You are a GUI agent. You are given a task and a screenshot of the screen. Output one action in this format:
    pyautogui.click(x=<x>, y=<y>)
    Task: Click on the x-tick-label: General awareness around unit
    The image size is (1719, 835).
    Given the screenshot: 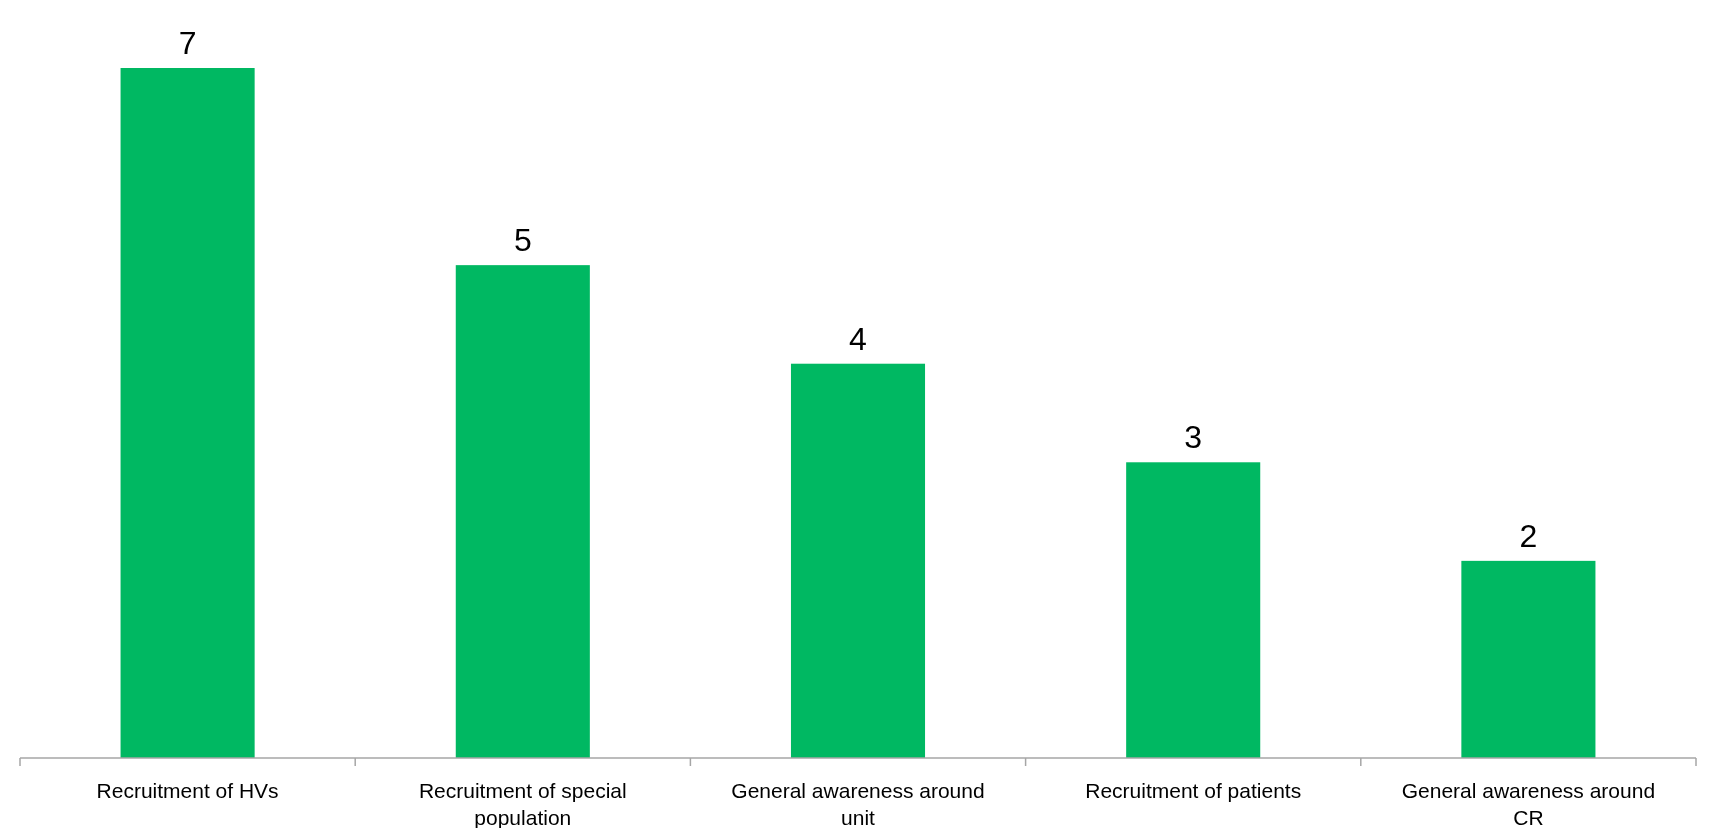 What is the action you would take?
    pyautogui.click(x=858, y=804)
    